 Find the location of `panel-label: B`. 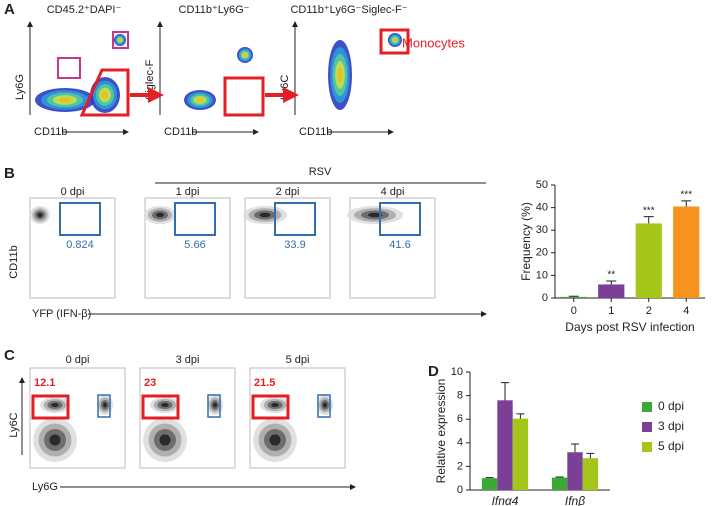

panel-label: B is located at coordinates (9, 173).